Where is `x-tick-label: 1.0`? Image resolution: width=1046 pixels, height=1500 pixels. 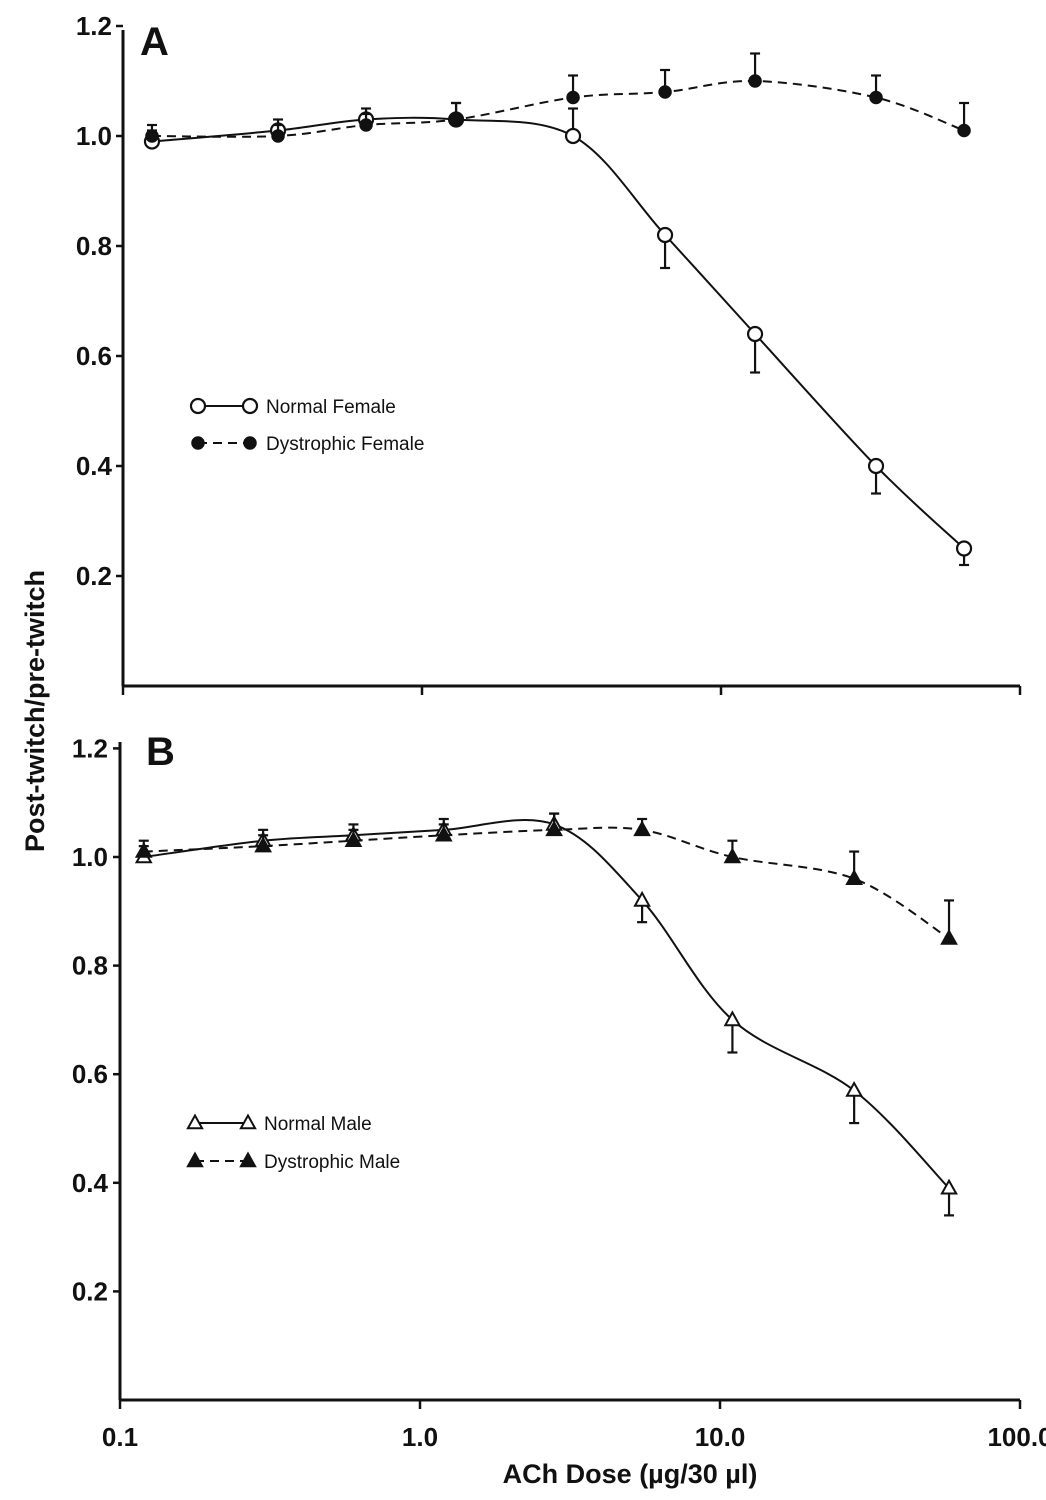 x-tick-label: 1.0 is located at coordinates (420, 1437).